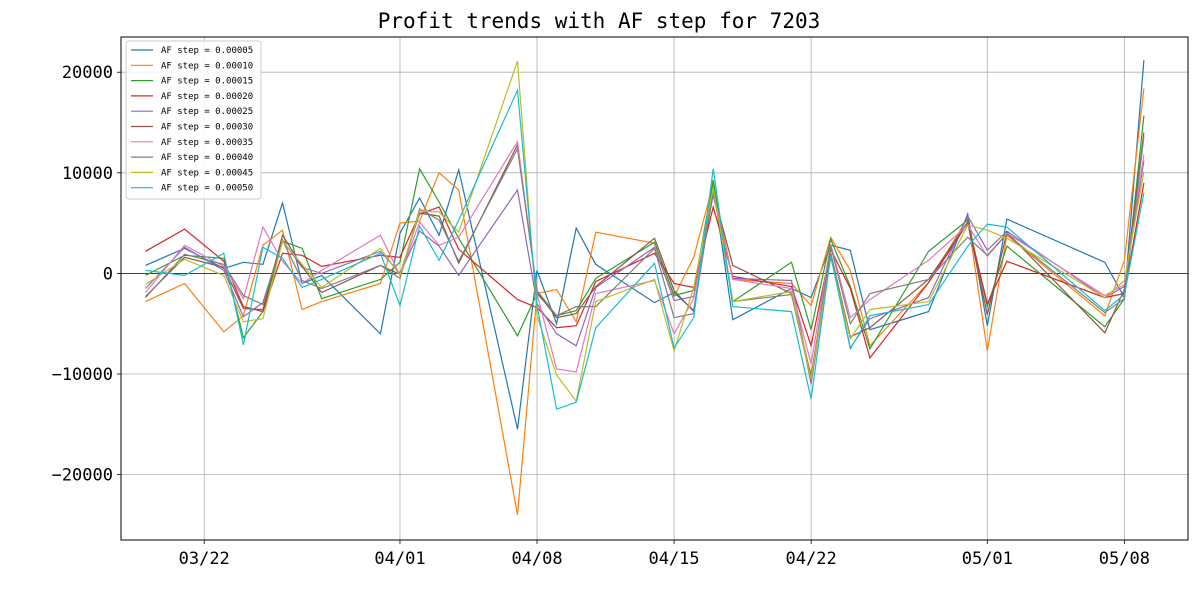 This screenshot has width=1200, height=600. Describe the element at coordinates (811, 559) in the screenshot. I see `x-tick-label: 04/22` at that location.